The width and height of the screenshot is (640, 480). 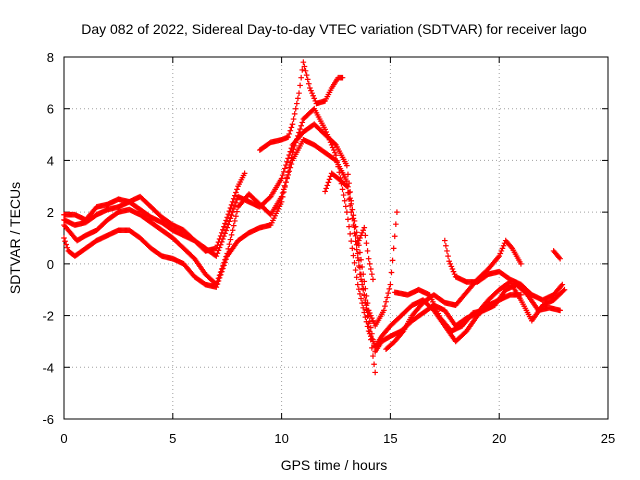 What do you see at coordinates (48, 316) in the screenshot?
I see `y-tick-label: -2` at bounding box center [48, 316].